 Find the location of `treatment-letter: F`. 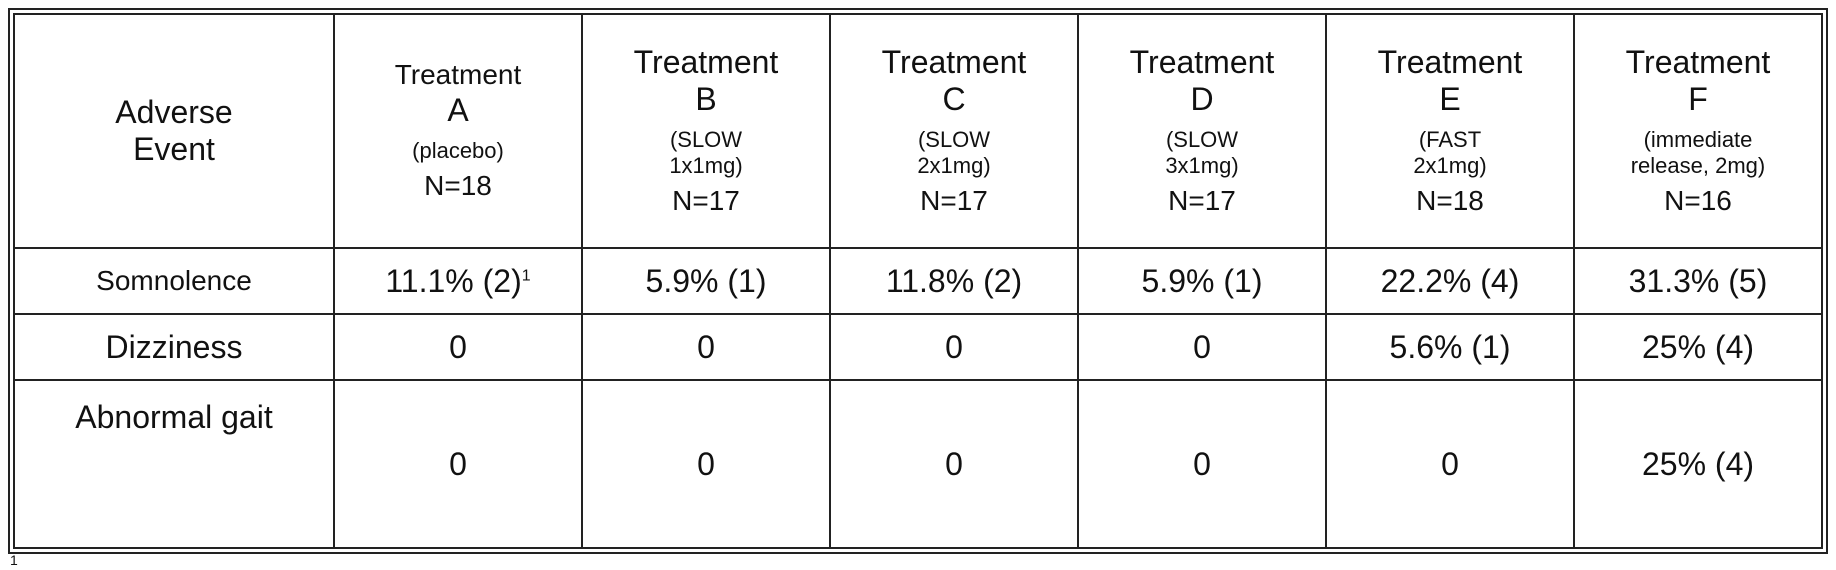

treatment-letter: F is located at coordinates (1698, 99).